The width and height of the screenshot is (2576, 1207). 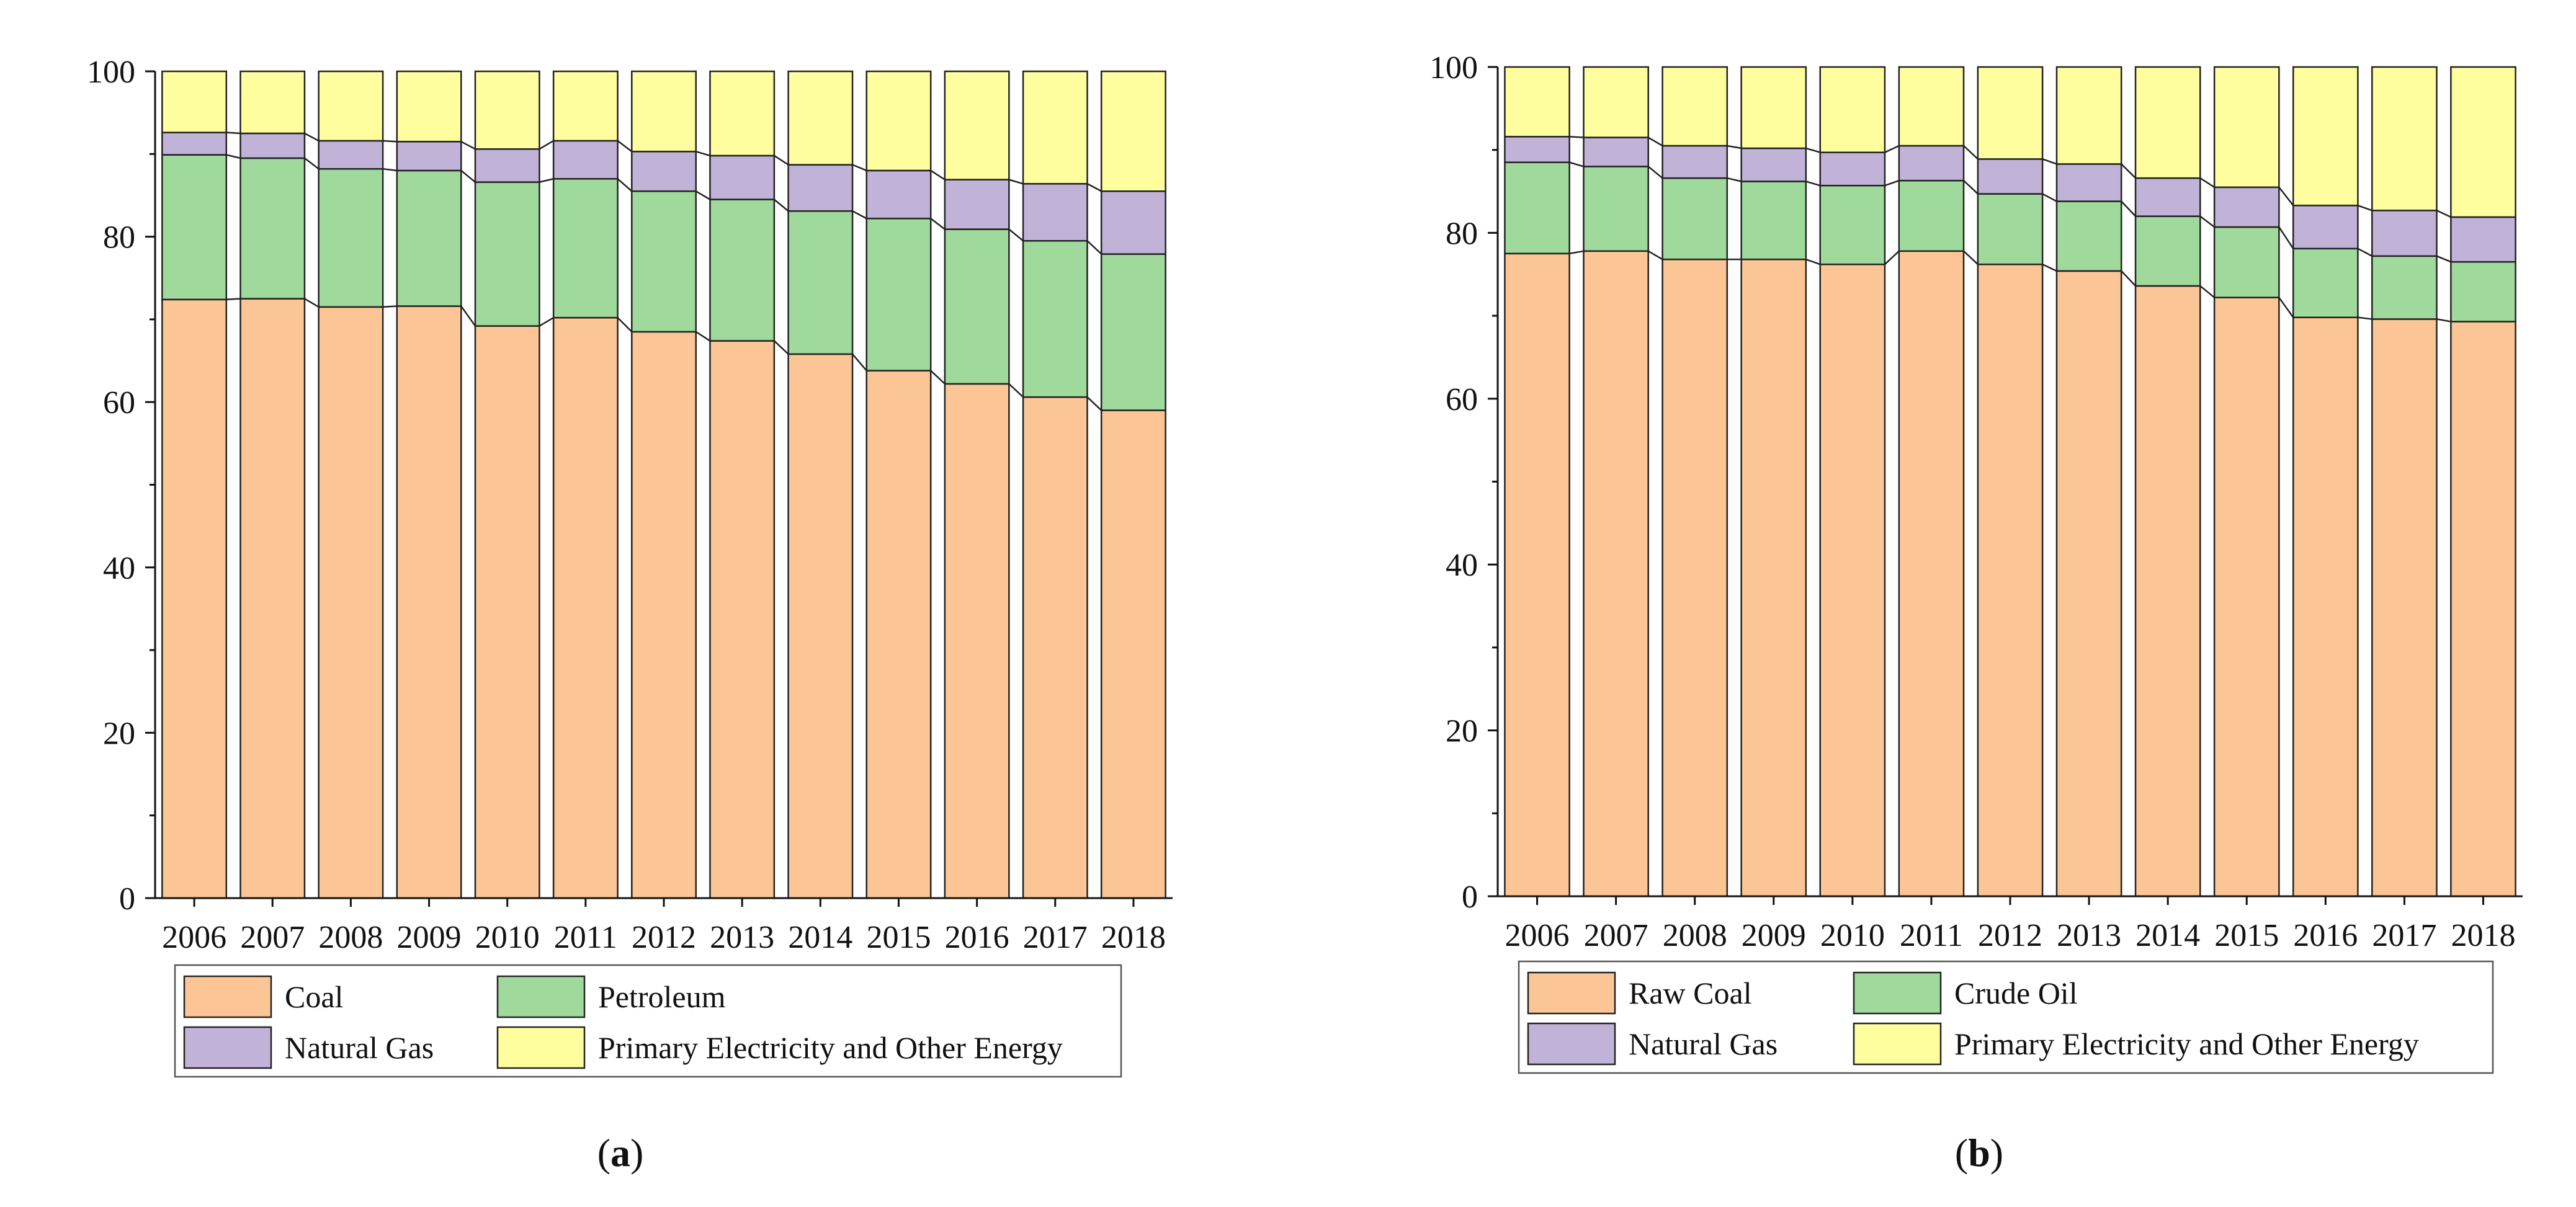 I want to click on x-tick-label: 2012, so click(x=664, y=937).